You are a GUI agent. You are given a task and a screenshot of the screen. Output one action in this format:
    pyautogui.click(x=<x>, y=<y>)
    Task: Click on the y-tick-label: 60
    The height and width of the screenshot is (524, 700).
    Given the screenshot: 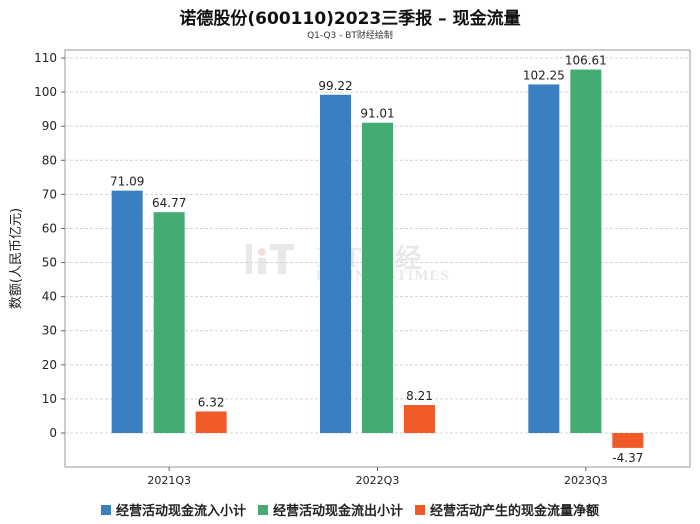 What is the action you would take?
    pyautogui.click(x=49, y=228)
    